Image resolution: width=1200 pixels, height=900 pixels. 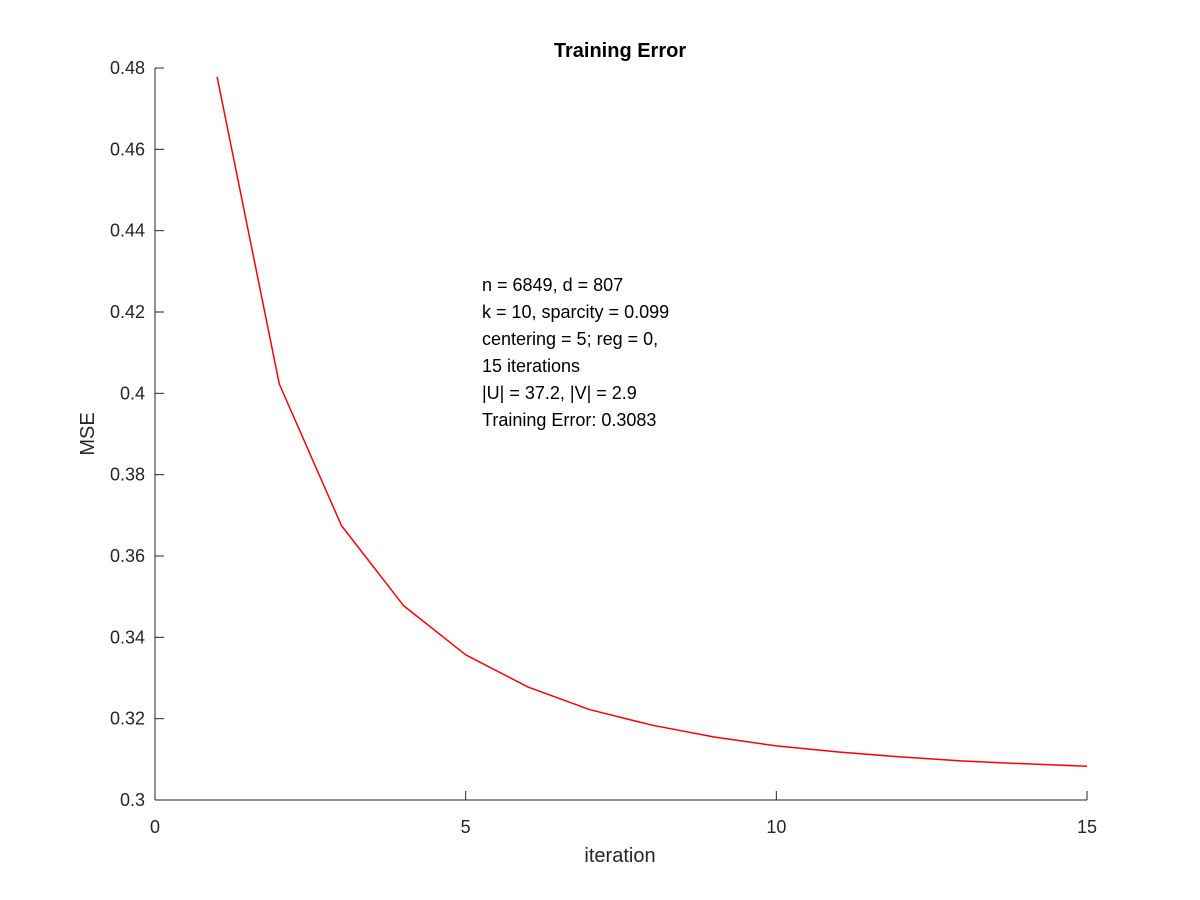 What do you see at coordinates (466, 827) in the screenshot?
I see `x-tick-label: 5` at bounding box center [466, 827].